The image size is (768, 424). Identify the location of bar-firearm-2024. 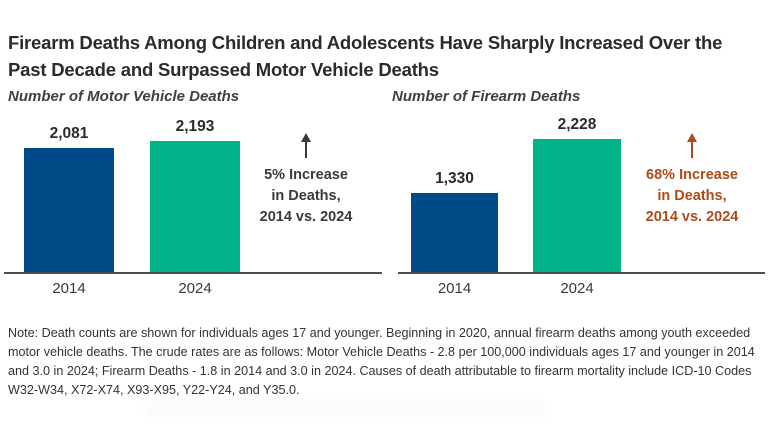
(577, 205).